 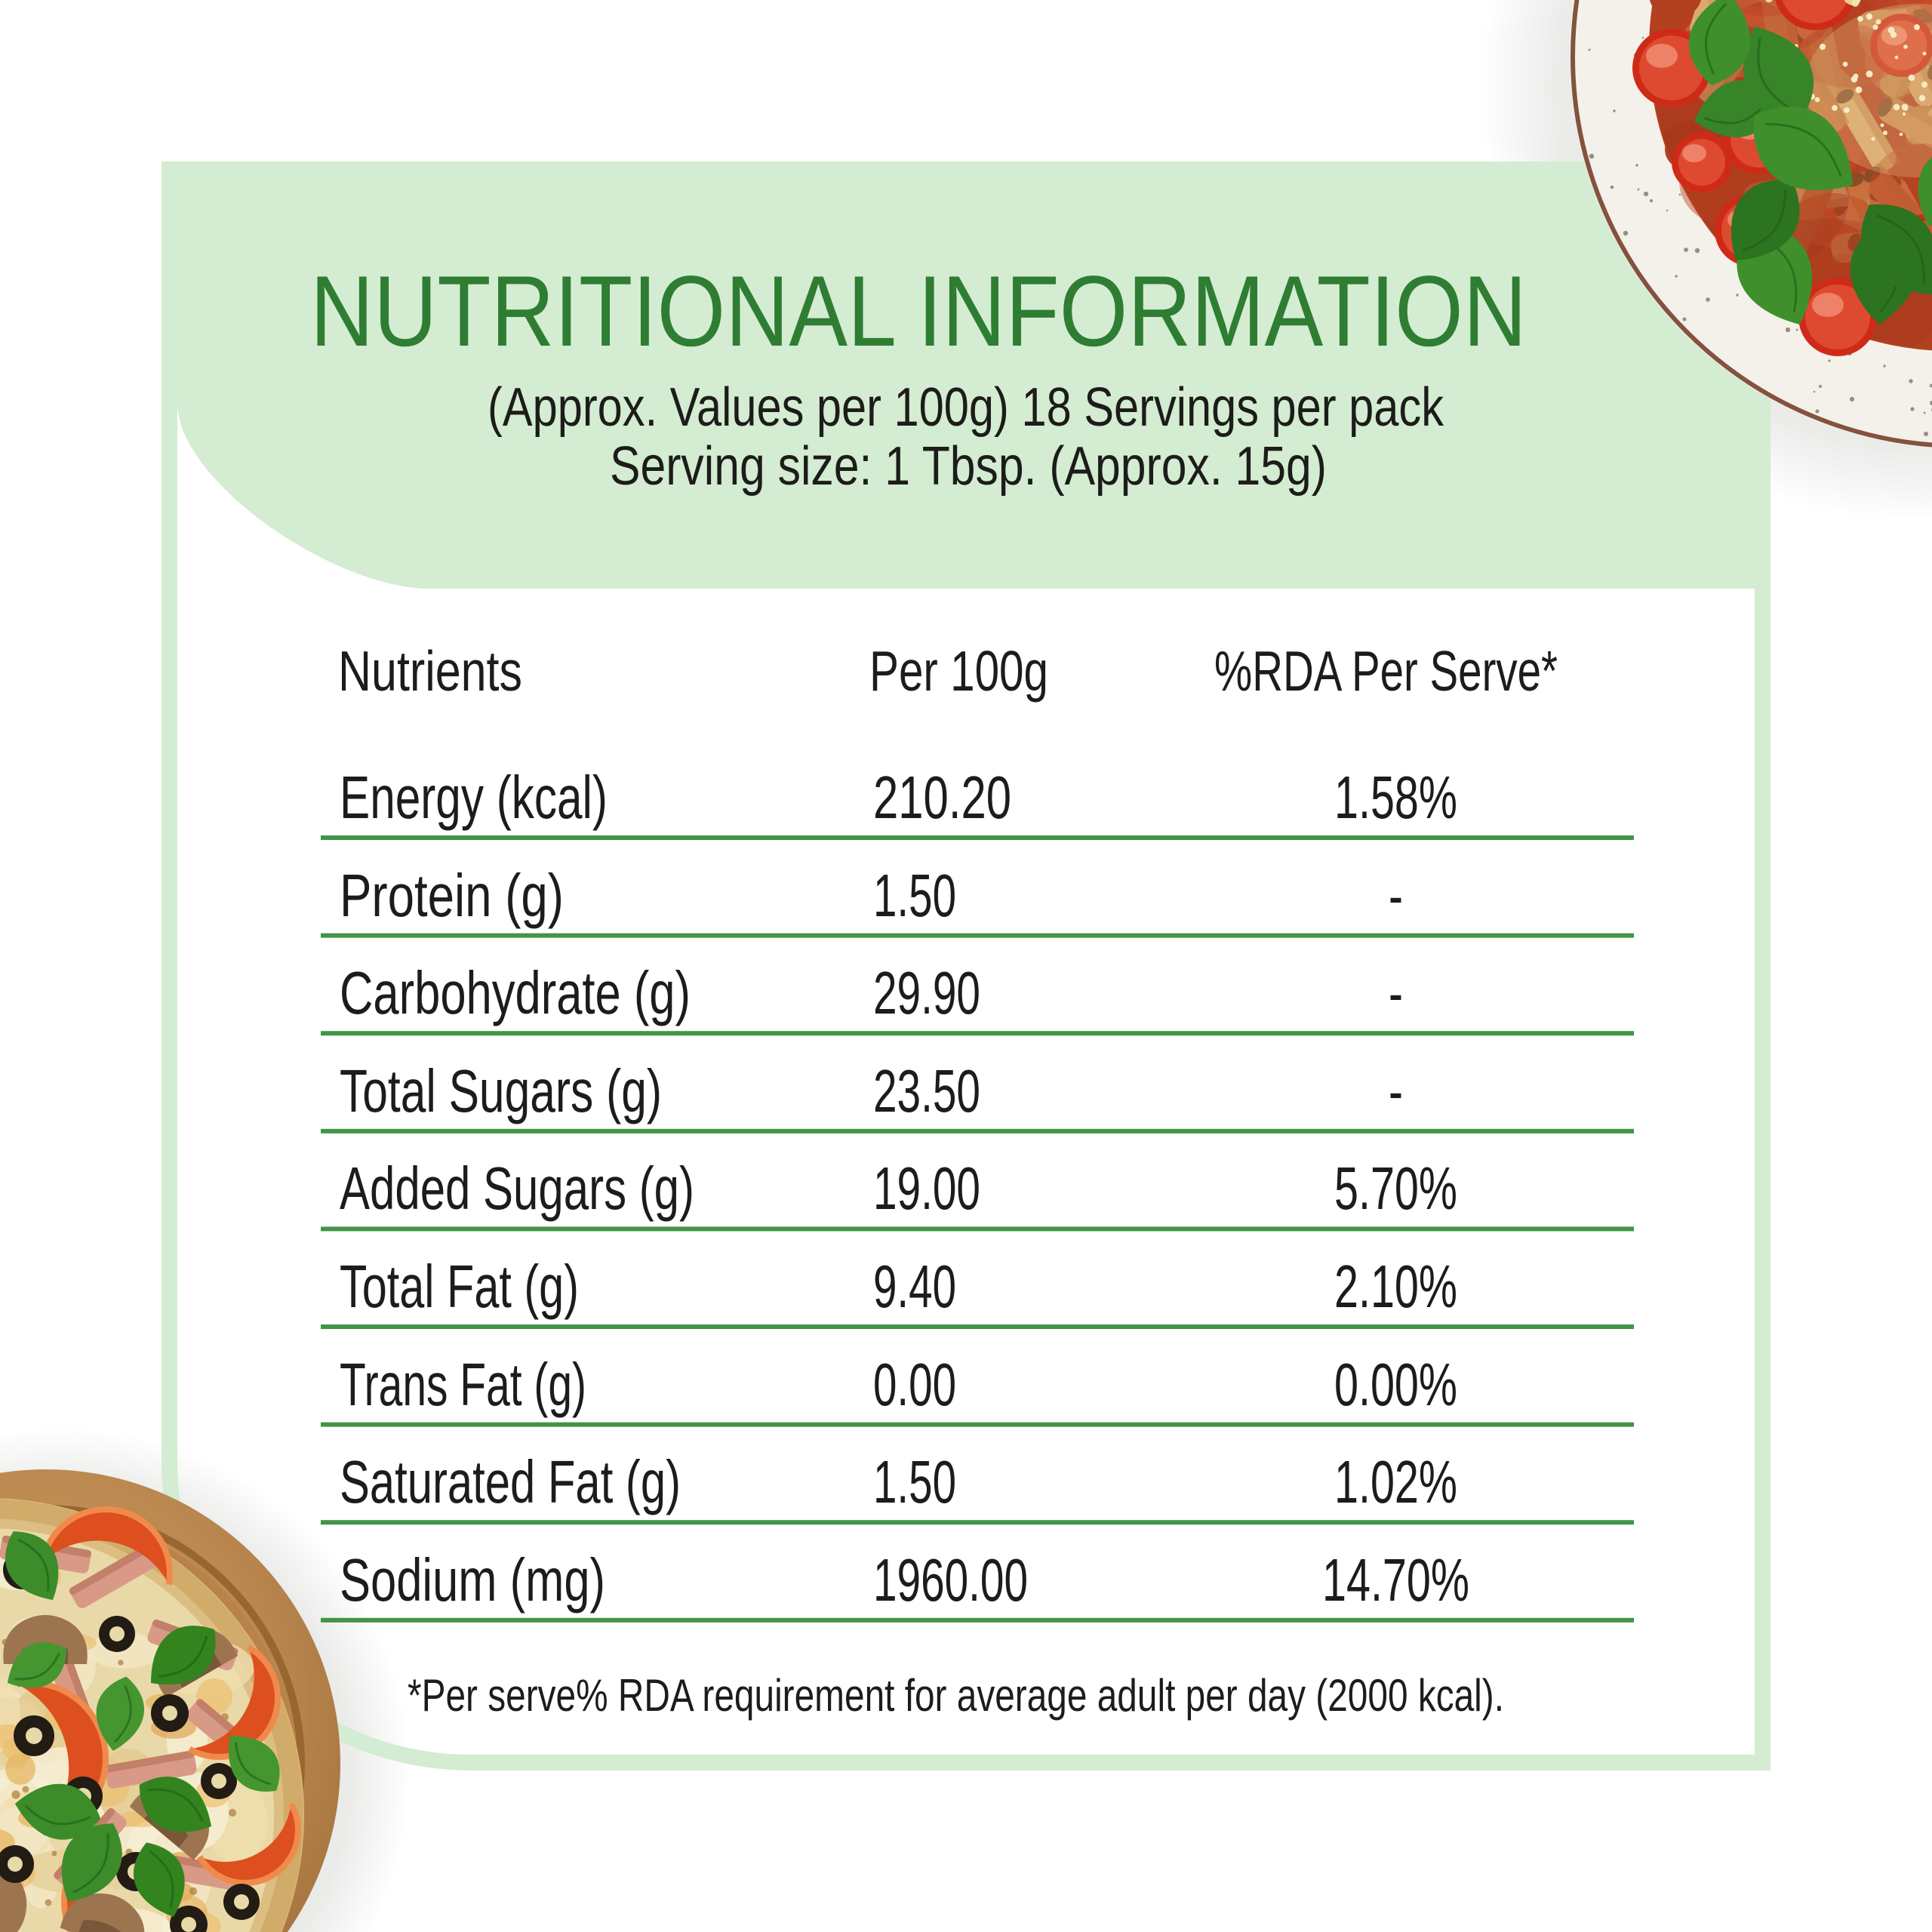 What do you see at coordinates (430, 671) in the screenshot?
I see `svg-text: Nutrients` at bounding box center [430, 671].